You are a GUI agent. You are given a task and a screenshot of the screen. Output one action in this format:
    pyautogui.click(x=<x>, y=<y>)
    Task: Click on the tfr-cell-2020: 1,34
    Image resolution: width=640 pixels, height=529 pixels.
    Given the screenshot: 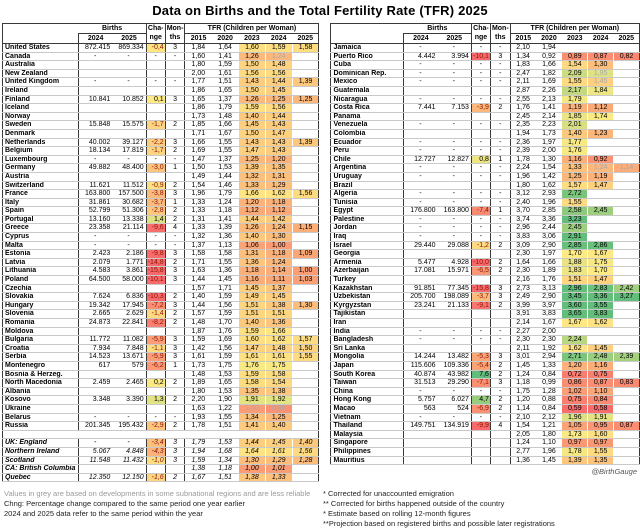 What is the action you would take?
    pyautogui.click(x=225, y=461)
    